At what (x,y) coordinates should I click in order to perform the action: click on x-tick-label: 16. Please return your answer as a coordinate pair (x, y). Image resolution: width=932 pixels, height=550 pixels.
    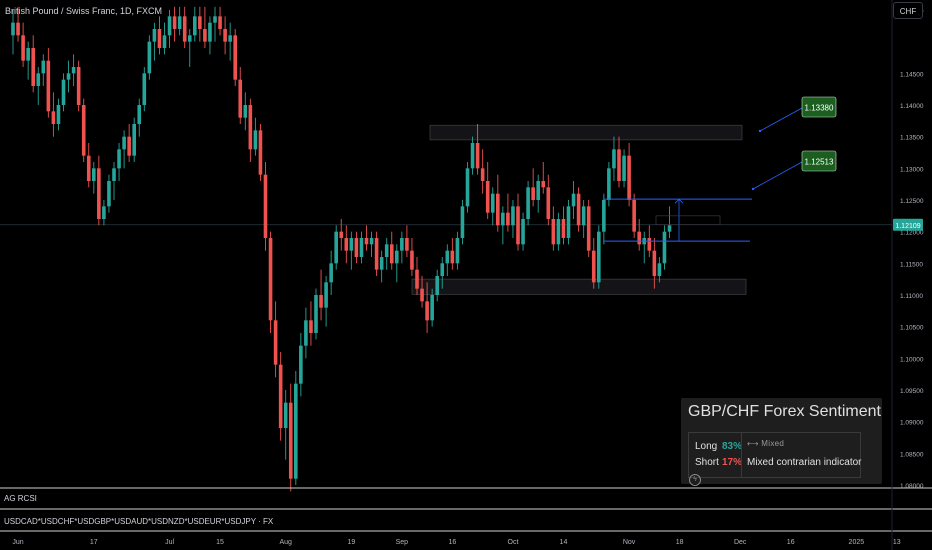
    Looking at the image, I should click on (791, 542).